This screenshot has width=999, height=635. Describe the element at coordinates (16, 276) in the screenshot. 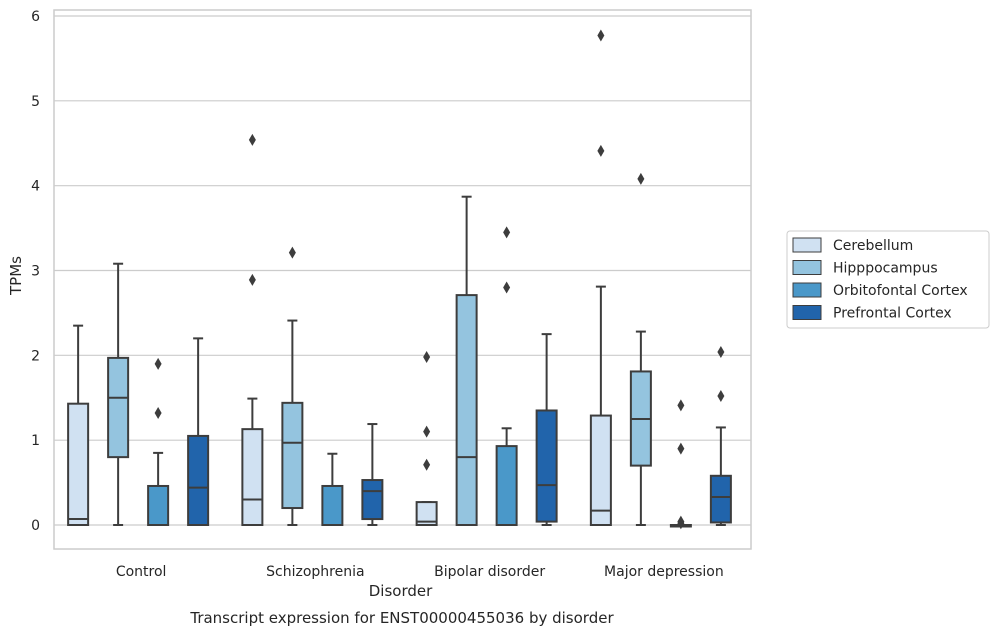

I see `y-axis-label: TPMs` at that location.